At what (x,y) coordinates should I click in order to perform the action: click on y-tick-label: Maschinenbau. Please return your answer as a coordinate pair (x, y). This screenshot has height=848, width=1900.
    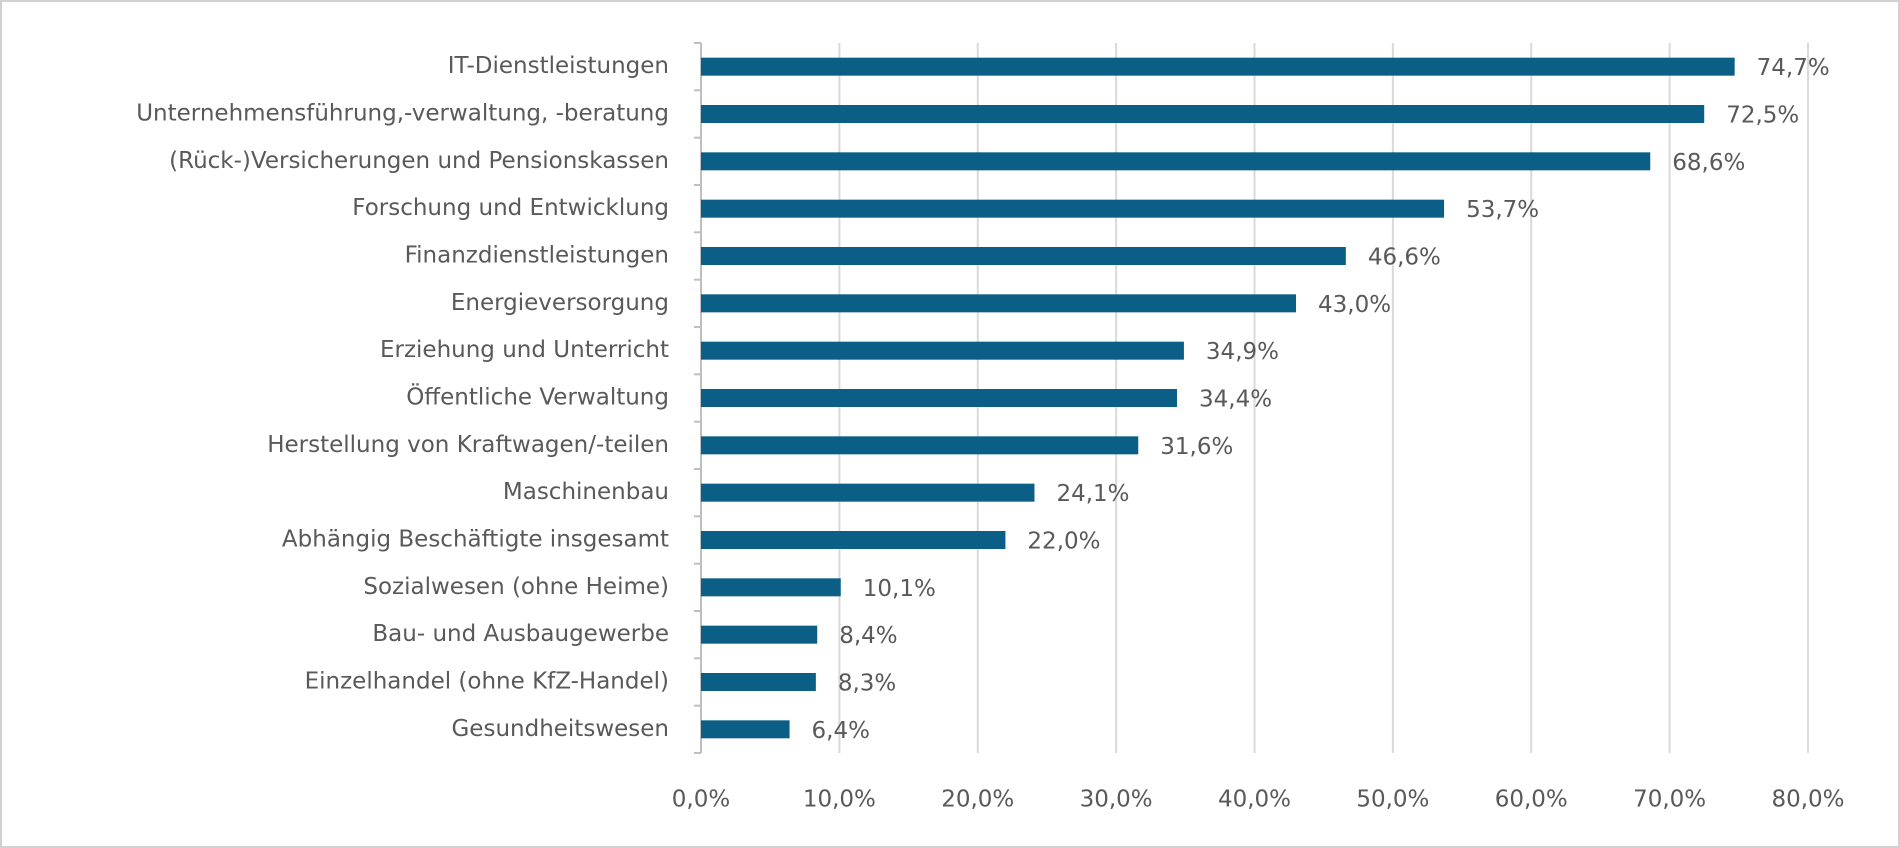
    Looking at the image, I should click on (586, 492).